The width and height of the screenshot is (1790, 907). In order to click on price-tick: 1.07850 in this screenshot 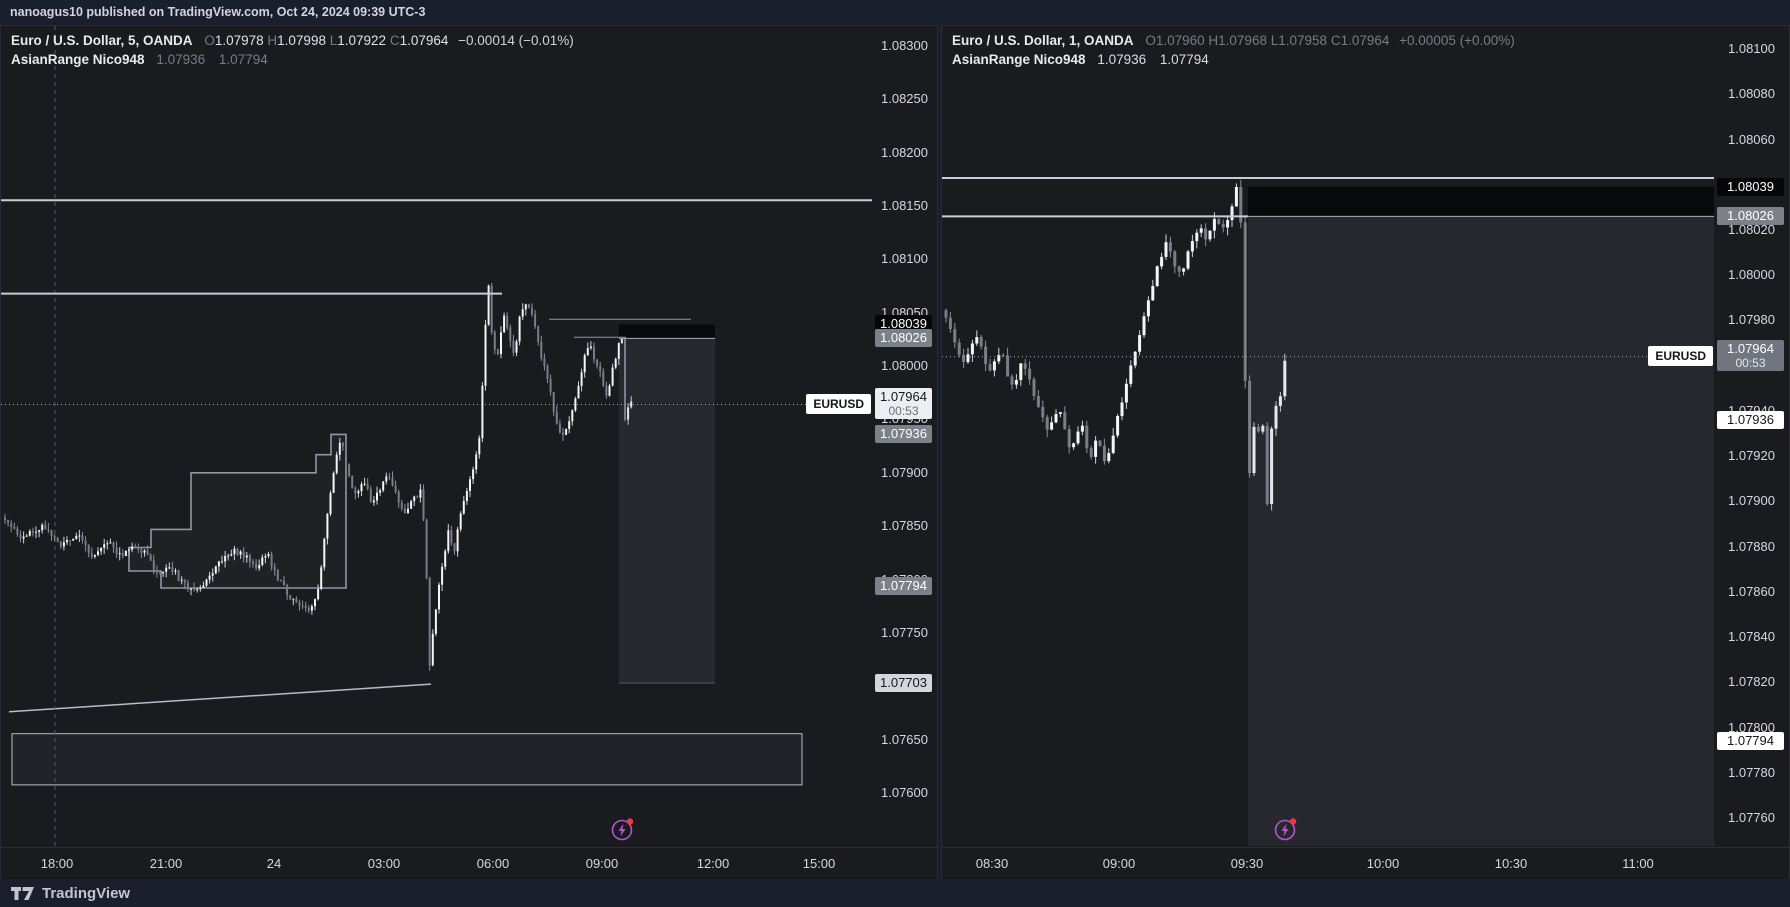, I will do `click(904, 526)`.